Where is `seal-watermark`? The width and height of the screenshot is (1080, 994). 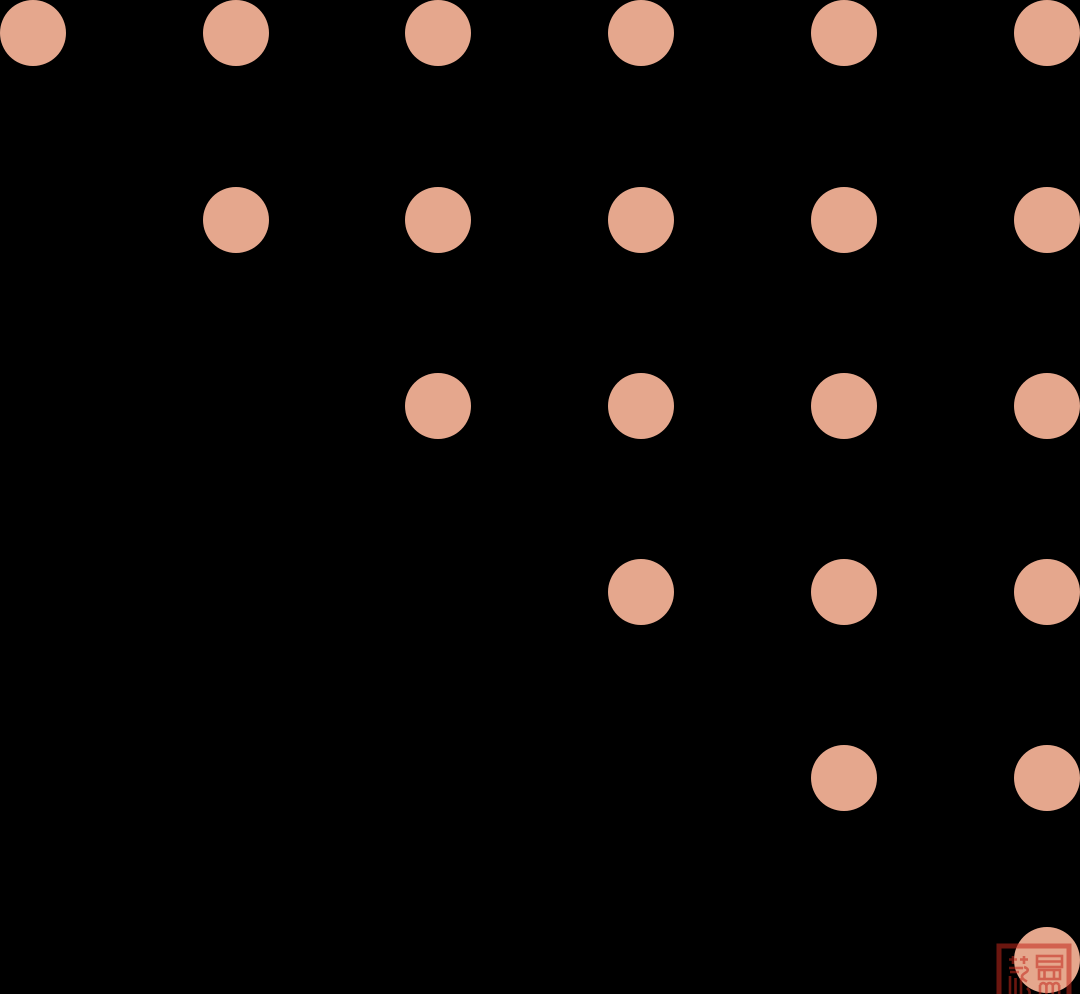
seal-watermark is located at coordinates (1034, 968).